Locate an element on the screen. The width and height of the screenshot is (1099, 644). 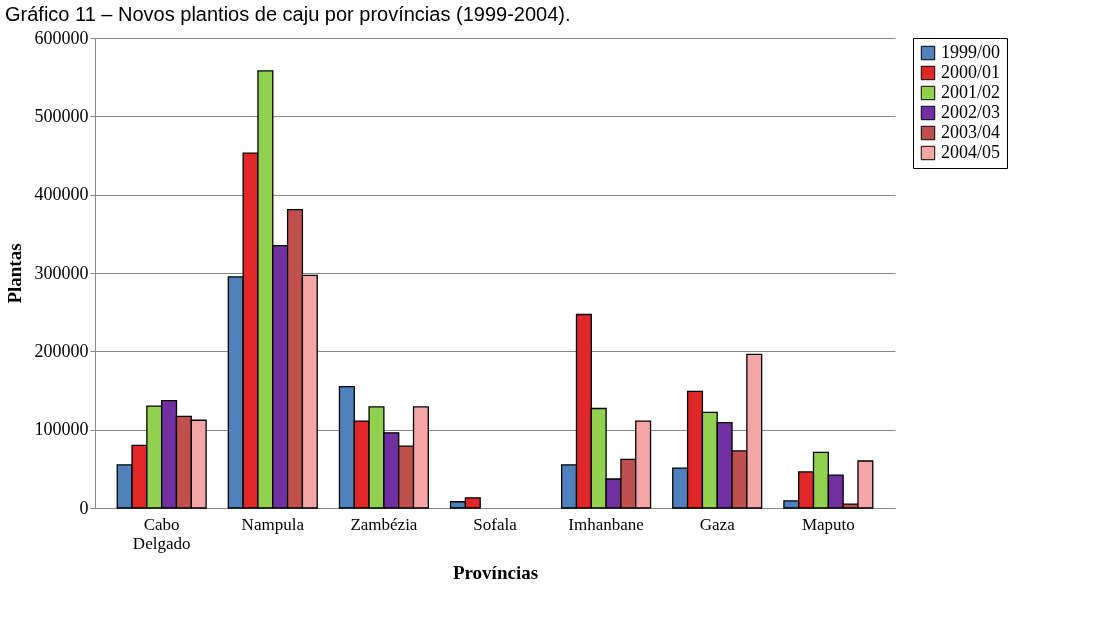
x-tick-label: Cabo Delgado is located at coordinates (161, 533).